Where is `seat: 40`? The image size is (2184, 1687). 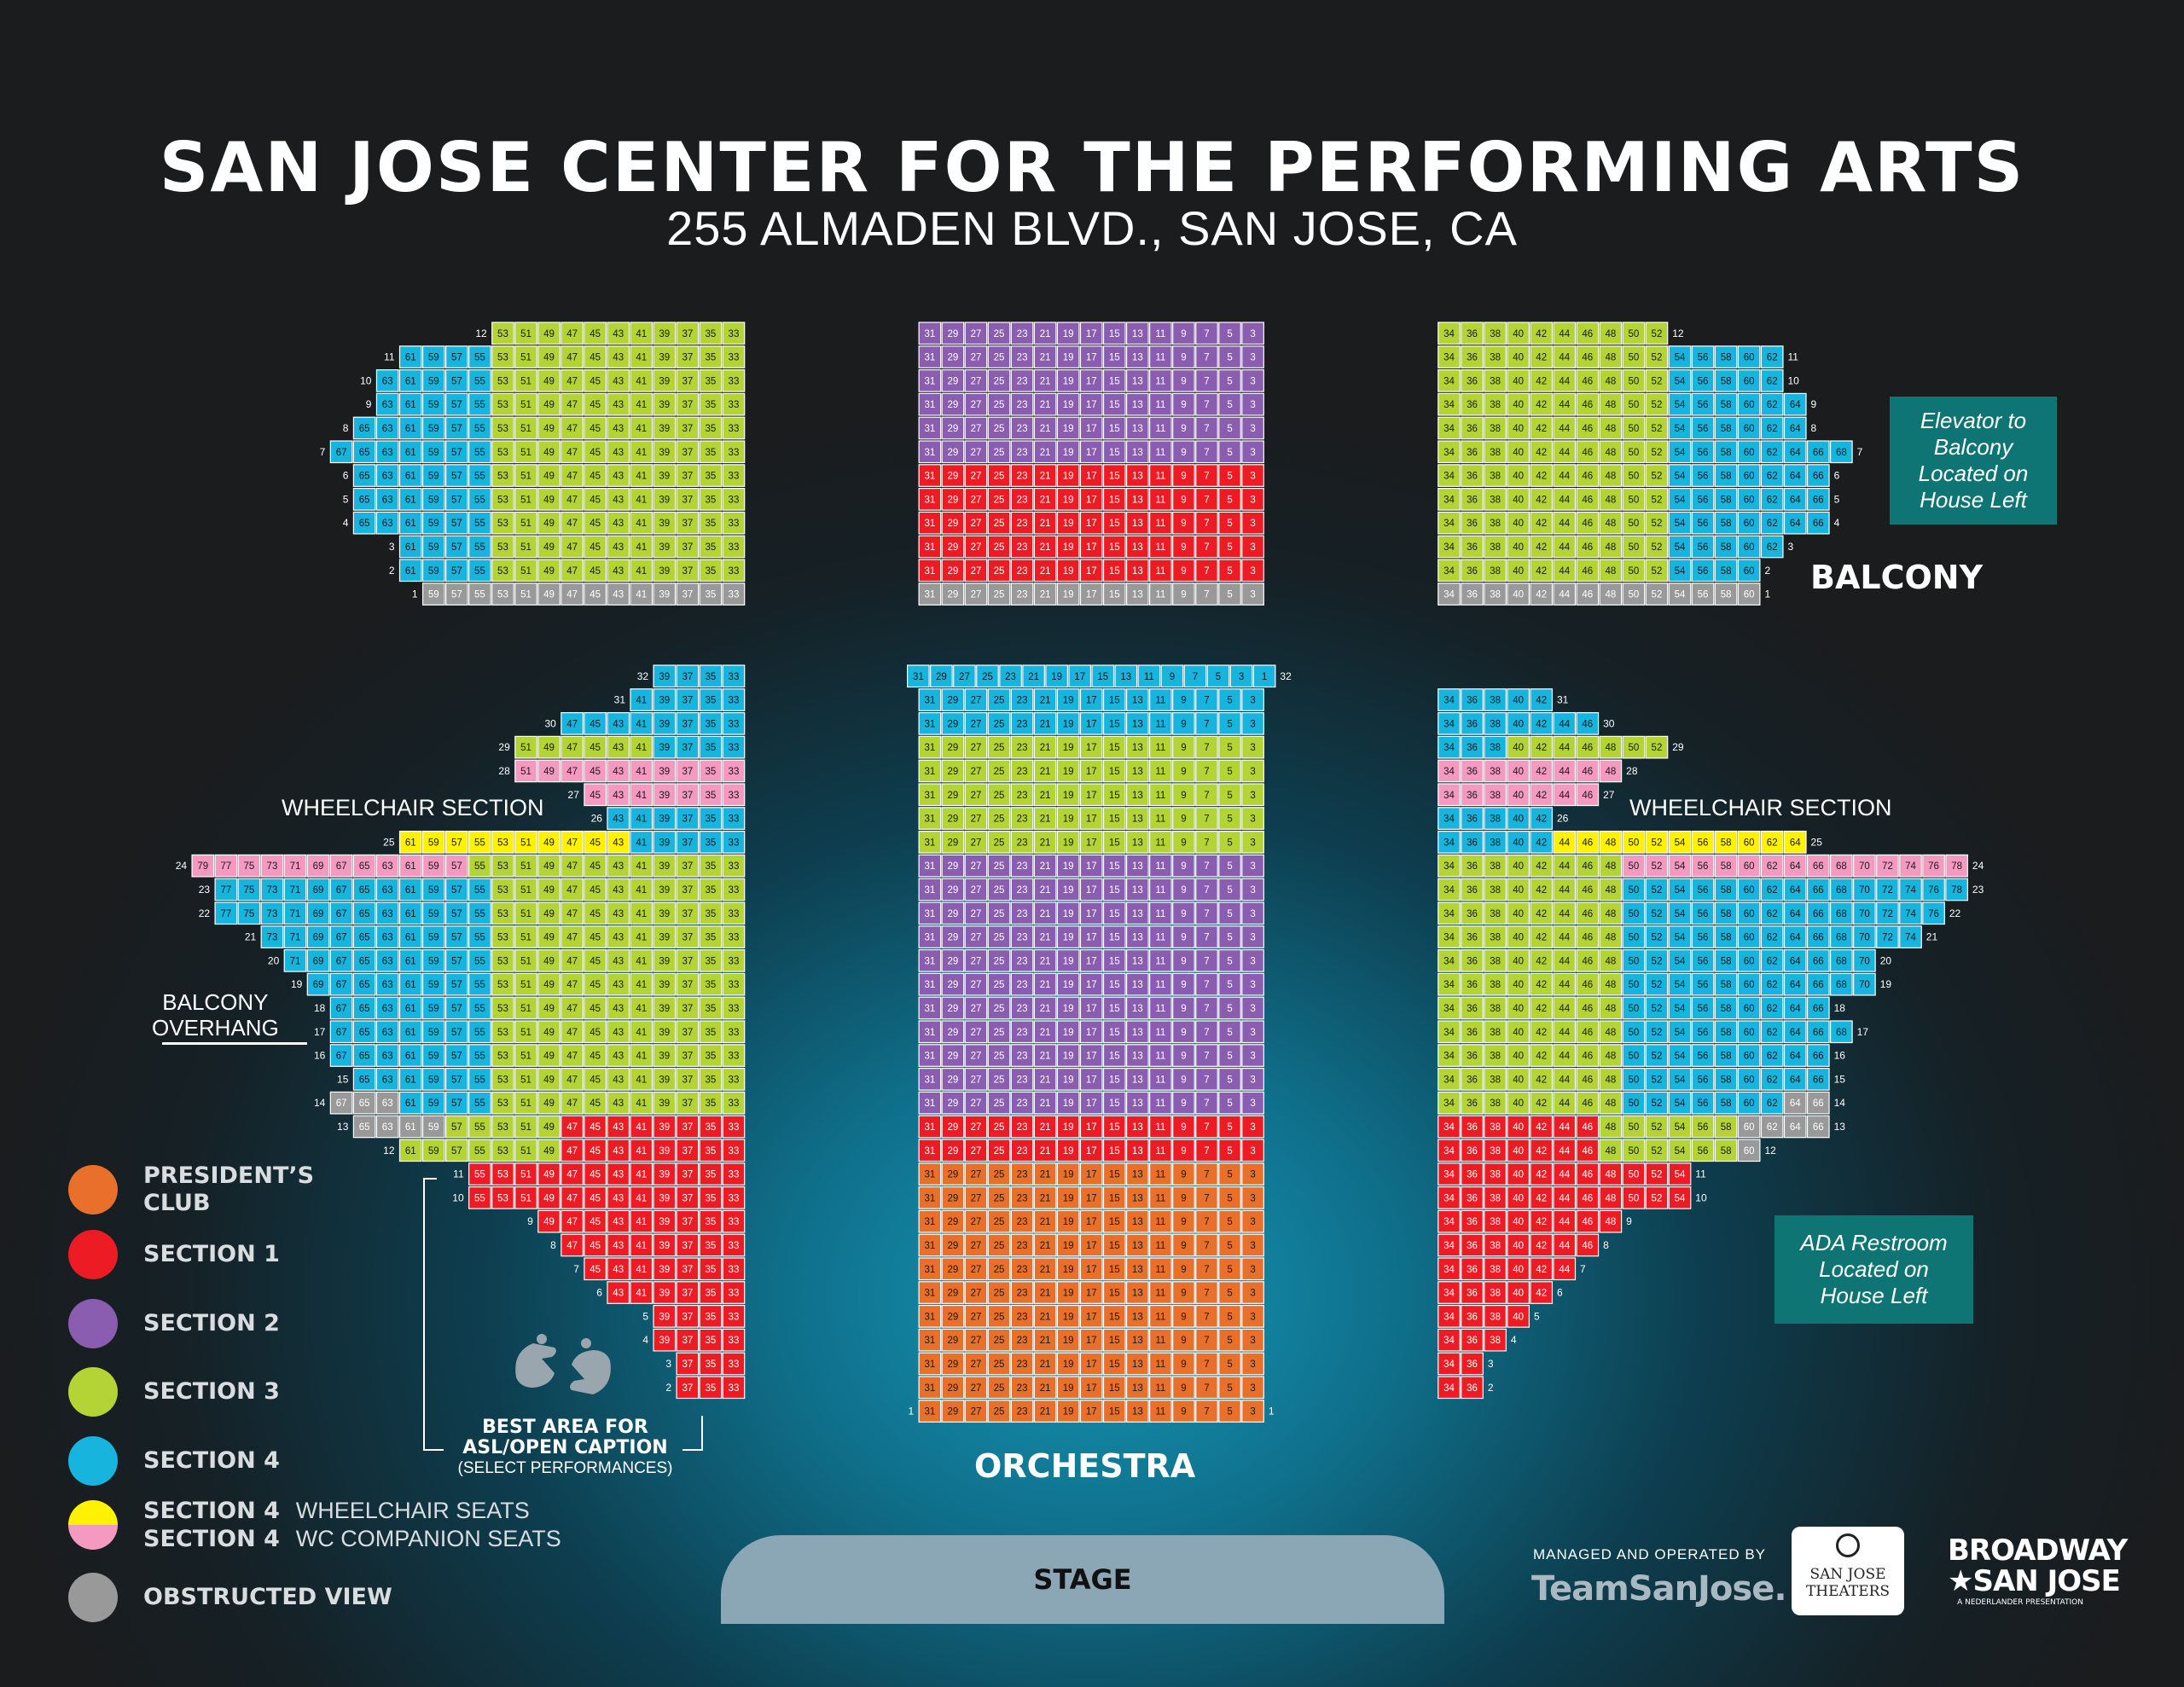 seat: 40 is located at coordinates (1519, 499).